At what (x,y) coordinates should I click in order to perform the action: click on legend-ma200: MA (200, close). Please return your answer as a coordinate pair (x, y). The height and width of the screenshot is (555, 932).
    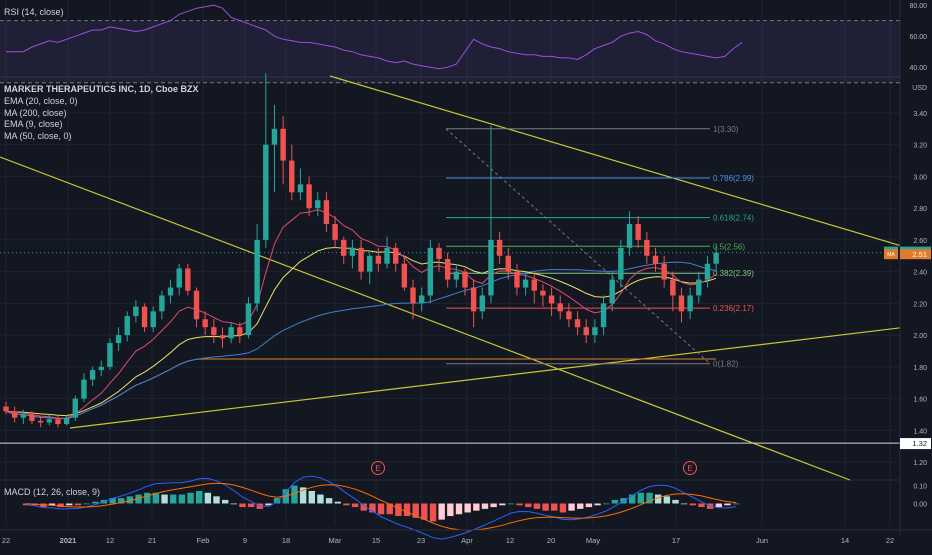
    Looking at the image, I should click on (35, 112).